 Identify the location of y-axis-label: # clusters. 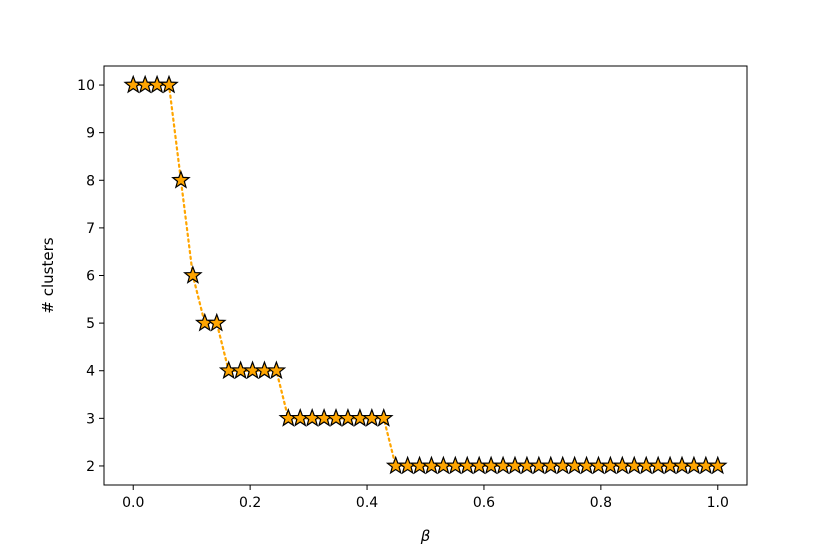
(48, 275).